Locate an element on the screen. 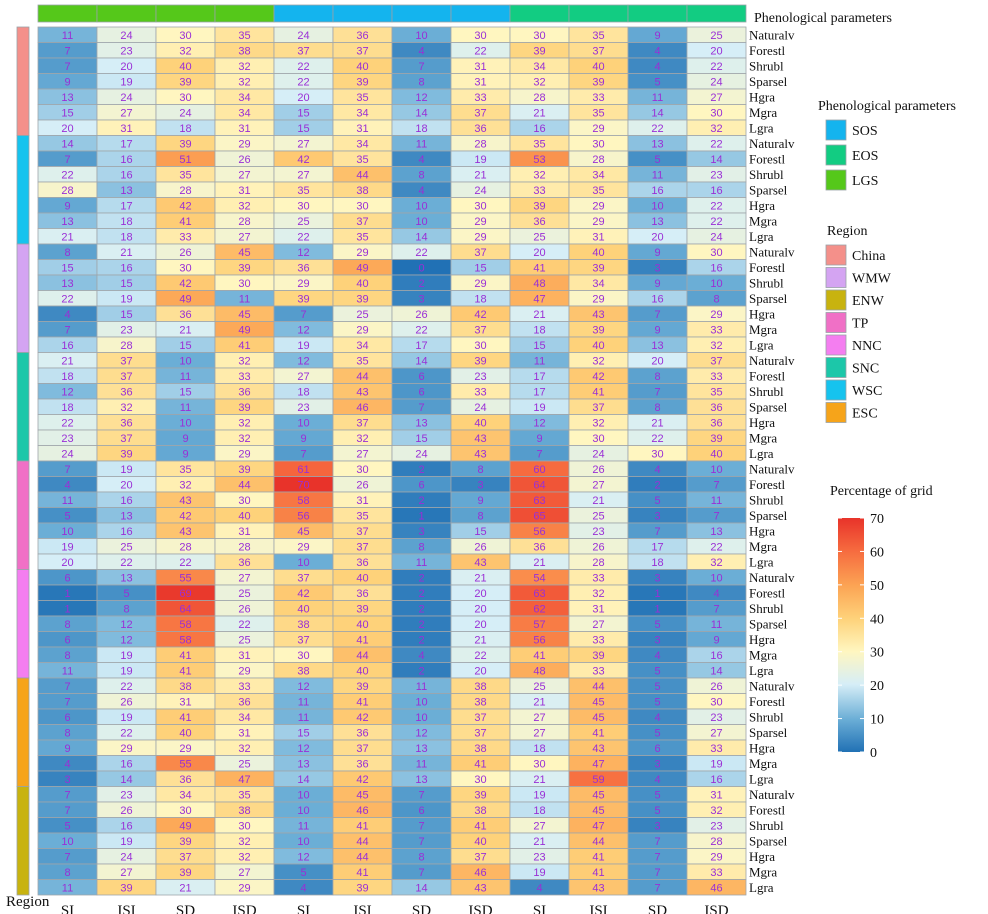 The width and height of the screenshot is (988, 914). colorbar-tick-label: 50 is located at coordinates (877, 586).